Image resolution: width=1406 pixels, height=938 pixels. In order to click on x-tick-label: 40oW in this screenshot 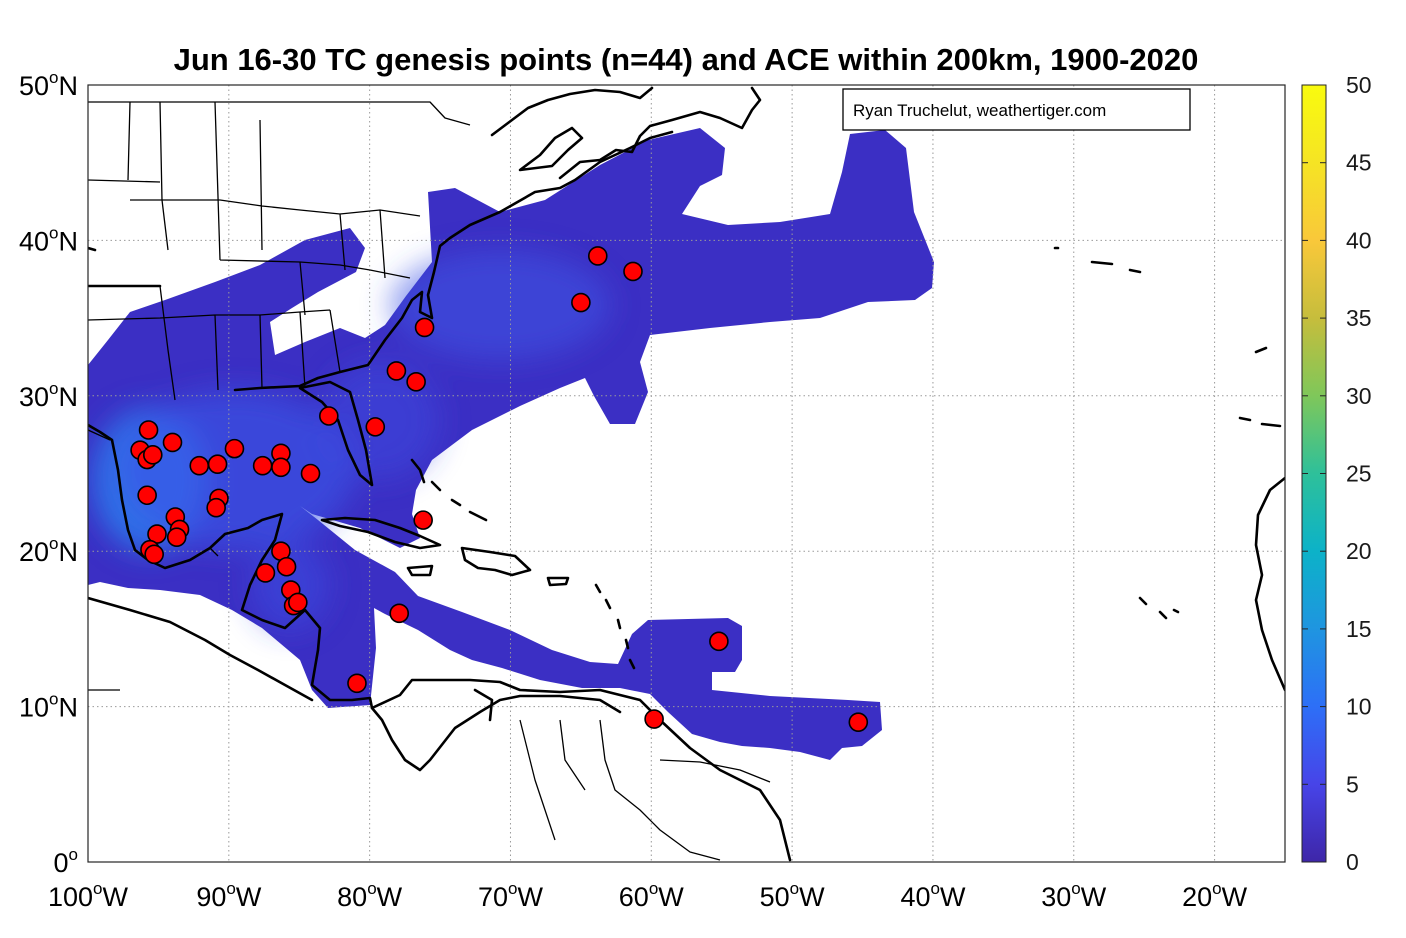, I will do `click(933, 895)`.